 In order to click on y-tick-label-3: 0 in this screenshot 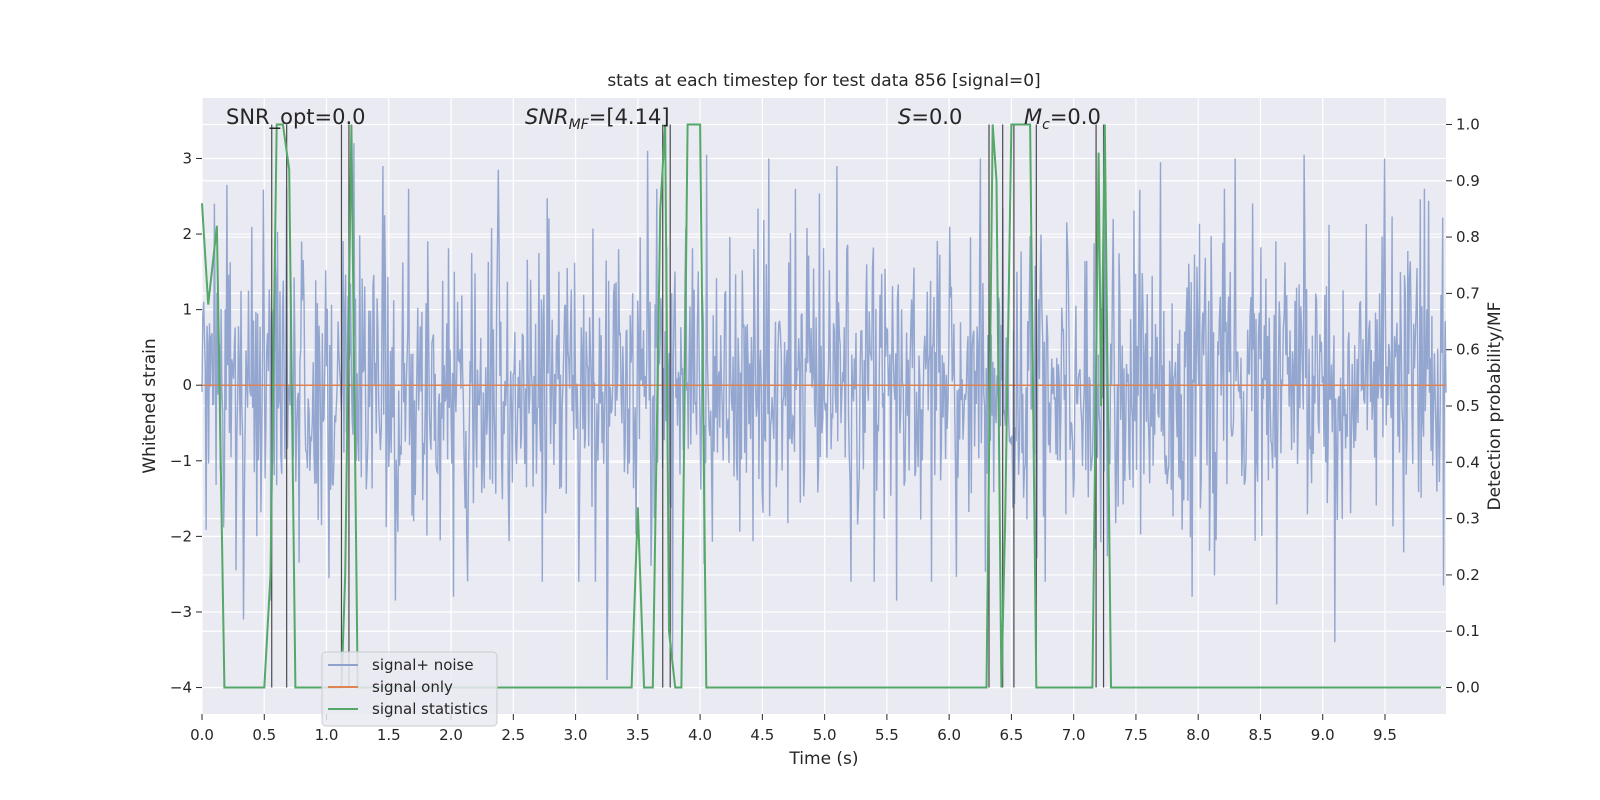, I will do `click(187, 385)`.